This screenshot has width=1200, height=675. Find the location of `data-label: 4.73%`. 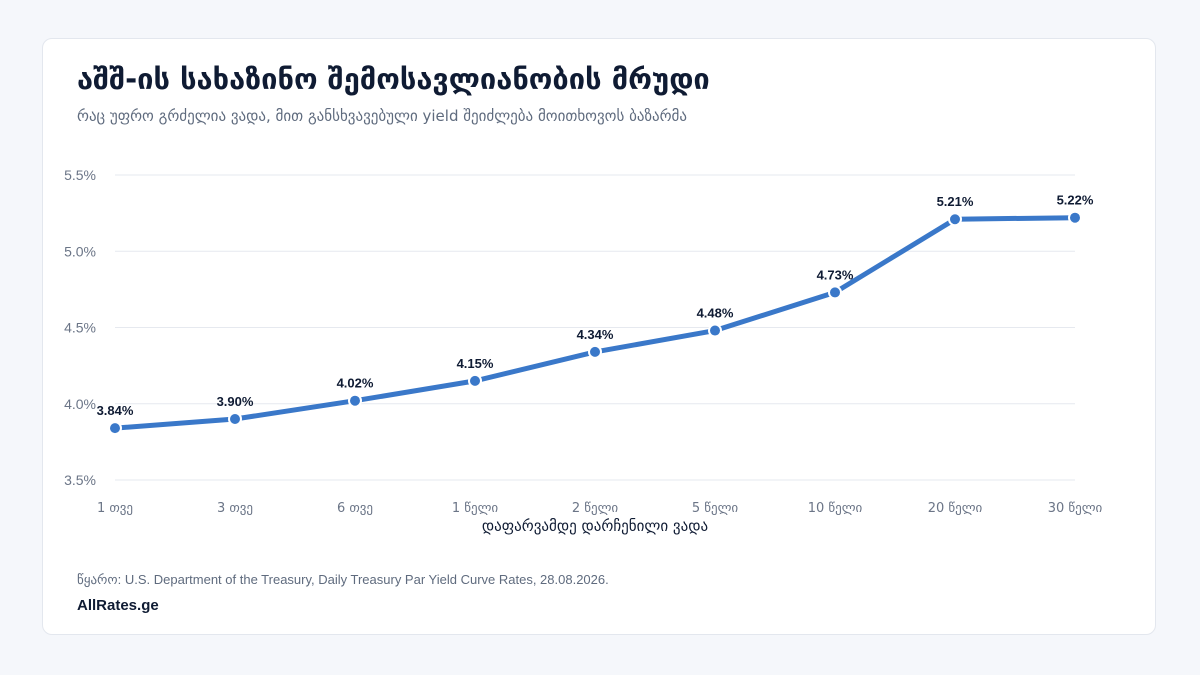

data-label: 4.73% is located at coordinates (835, 274).